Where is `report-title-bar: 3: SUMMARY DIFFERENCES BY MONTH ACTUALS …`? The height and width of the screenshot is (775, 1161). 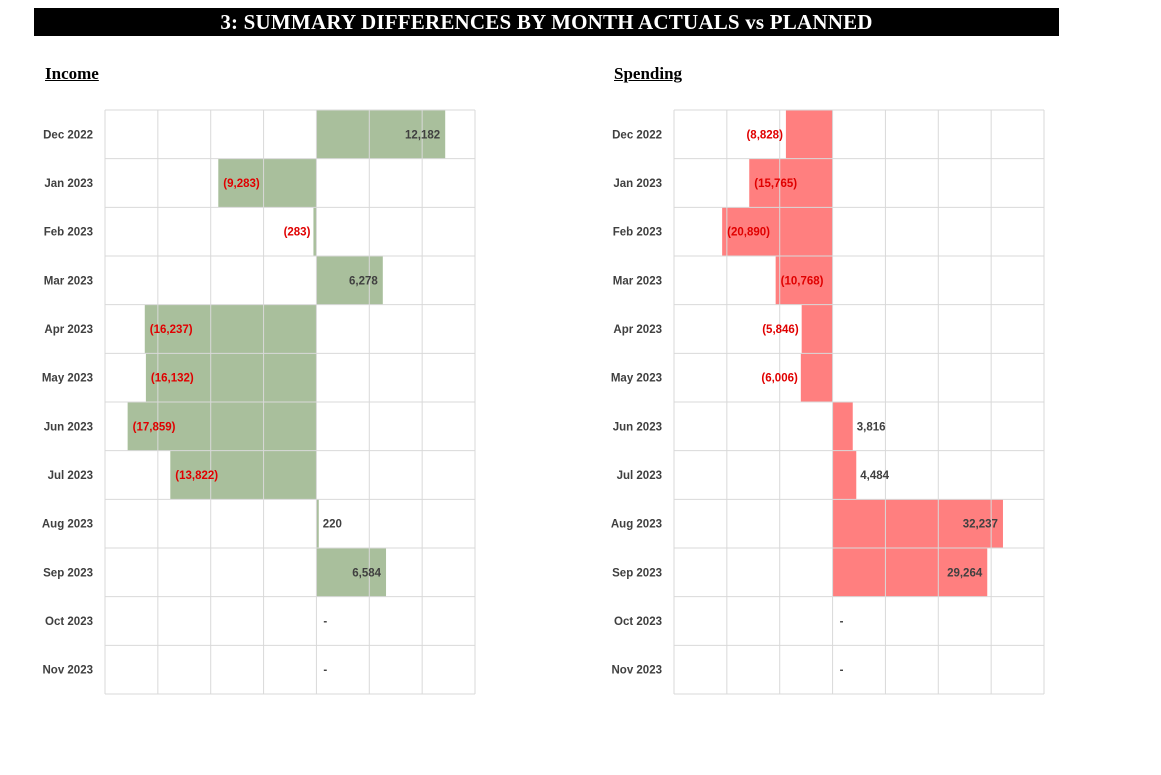 report-title-bar: 3: SUMMARY DIFFERENCES BY MONTH ACTUALS … is located at coordinates (546, 22).